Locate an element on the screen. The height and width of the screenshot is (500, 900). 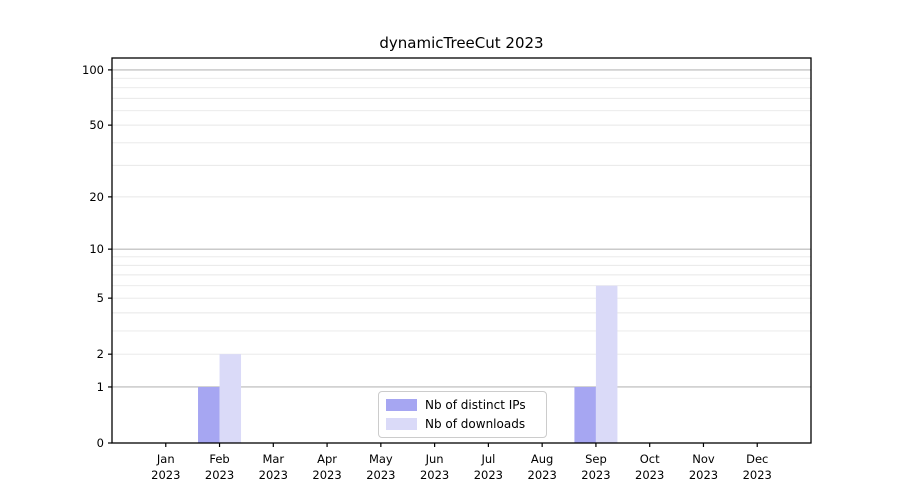
y-tick-label: 10 is located at coordinates (96, 249).